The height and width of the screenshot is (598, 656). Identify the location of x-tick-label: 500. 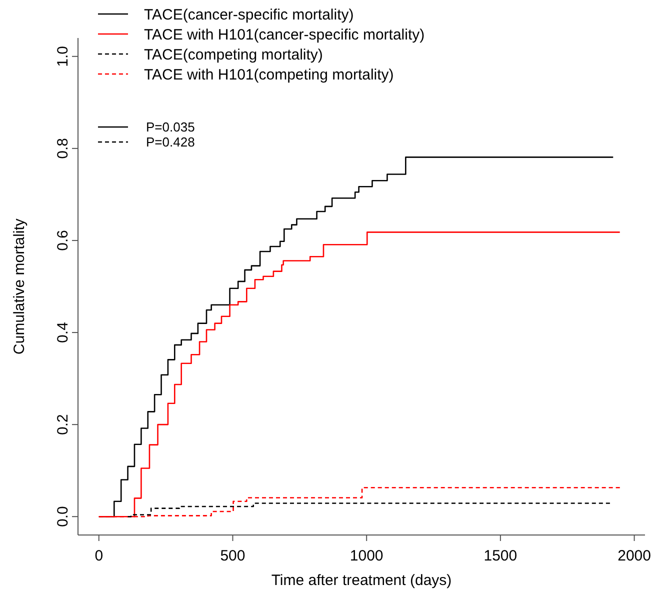
(233, 556).